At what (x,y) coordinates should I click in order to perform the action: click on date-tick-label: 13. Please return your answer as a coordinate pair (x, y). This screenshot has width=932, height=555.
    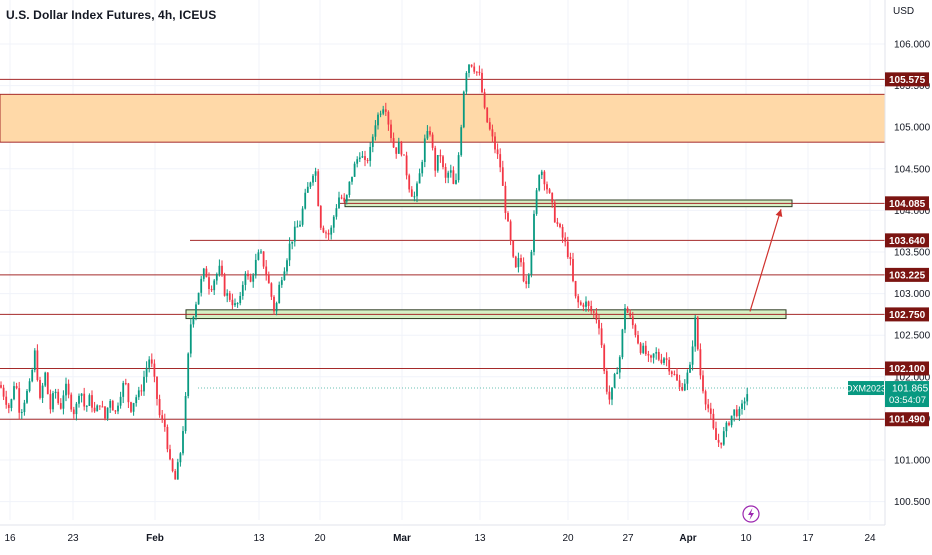
    Looking at the image, I should click on (480, 538).